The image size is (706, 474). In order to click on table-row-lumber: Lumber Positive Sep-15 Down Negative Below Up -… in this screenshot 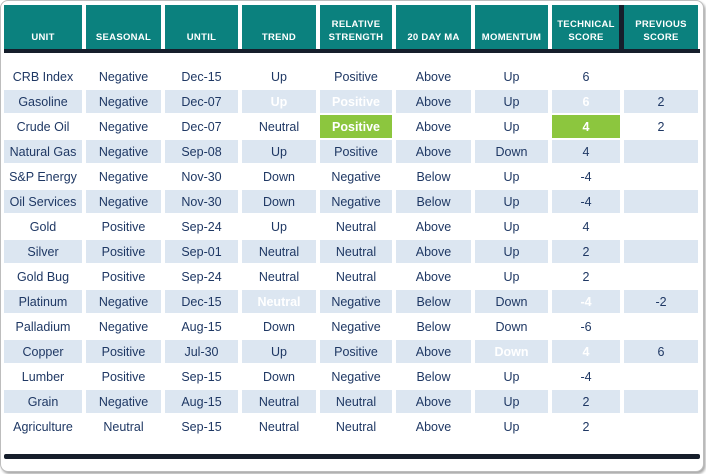, I will do `click(352, 376)`.